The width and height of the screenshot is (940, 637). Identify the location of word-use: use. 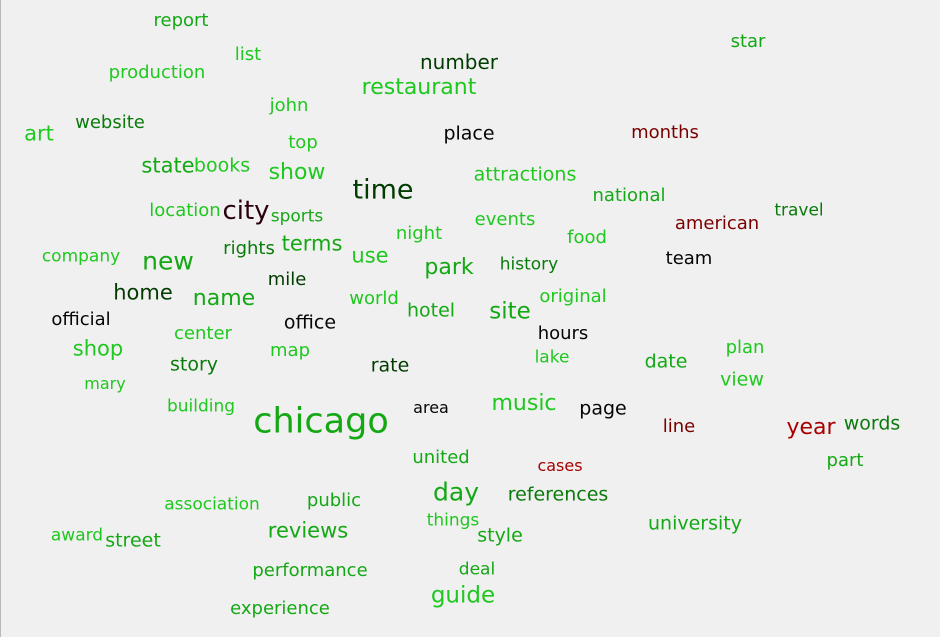
(370, 255).